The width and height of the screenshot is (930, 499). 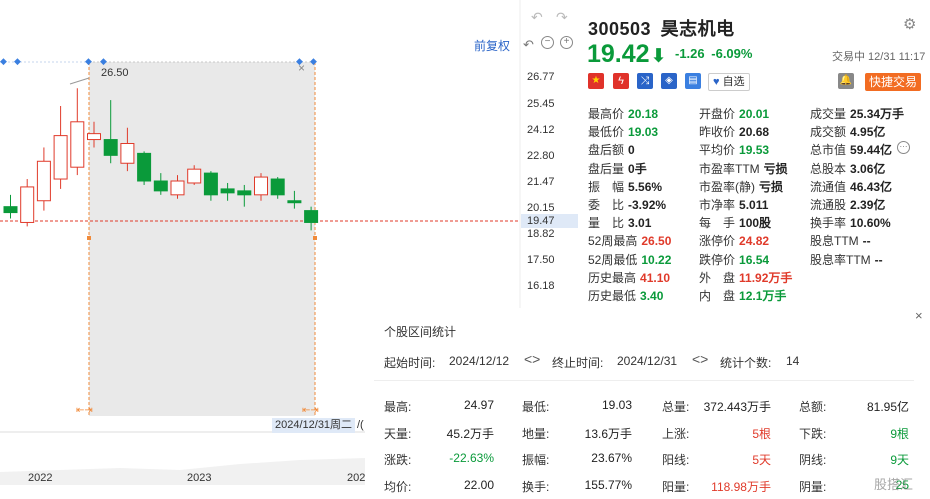 What do you see at coordinates (578, 363) in the screenshot?
I see `end-time-label: 终止时间:` at bounding box center [578, 363].